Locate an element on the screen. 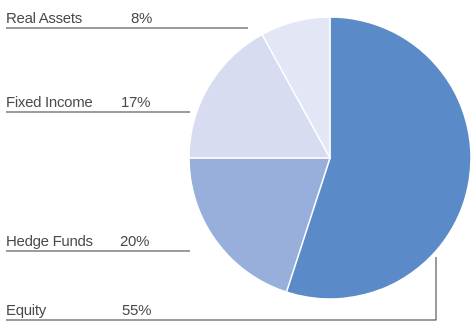 This screenshot has width=472, height=323. pie-slice-real-assets is located at coordinates (296, 87).